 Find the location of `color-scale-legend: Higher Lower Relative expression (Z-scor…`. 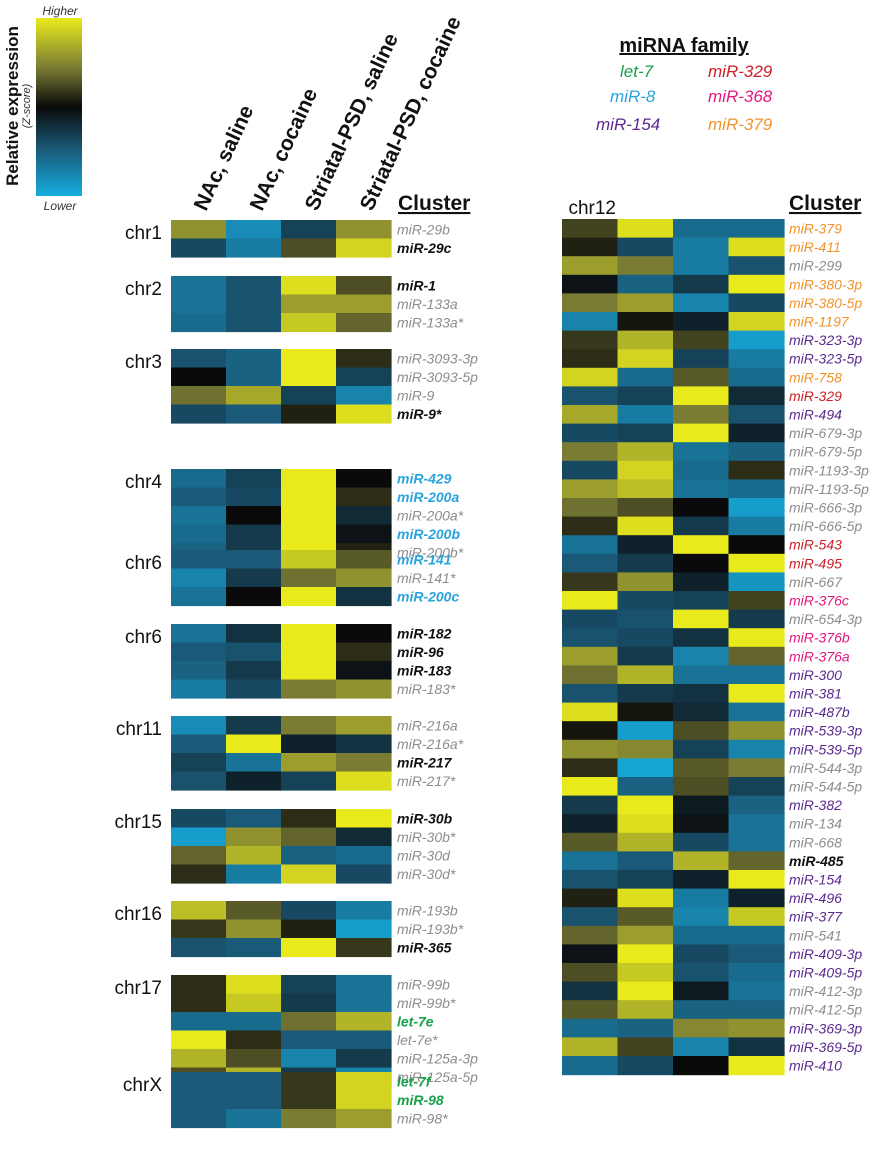

color-scale-legend: Higher Lower Relative expression (Z-scor… is located at coordinates (42, 108).